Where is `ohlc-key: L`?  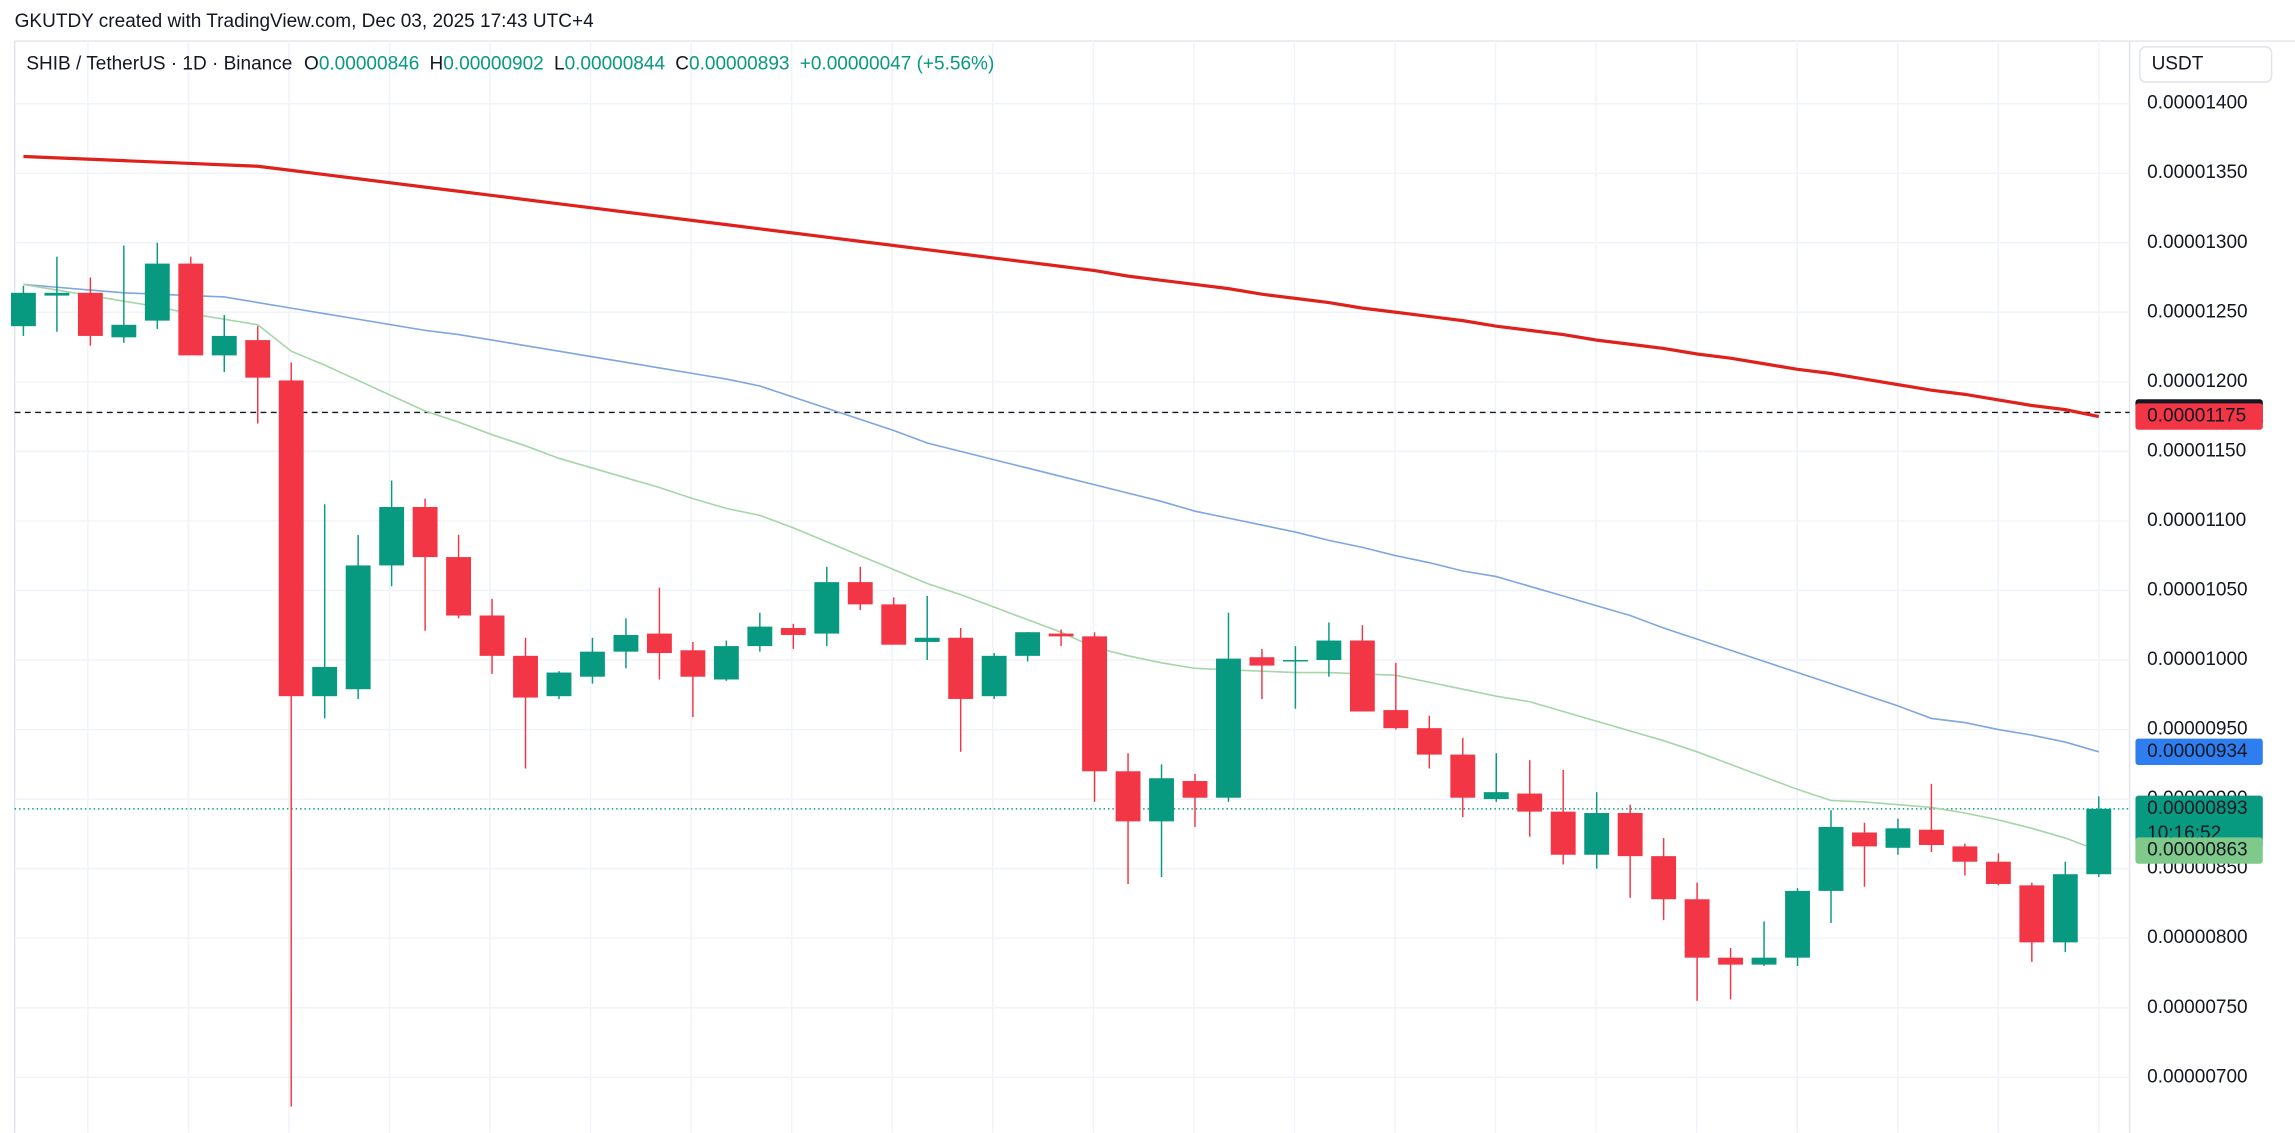
ohlc-key: L is located at coordinates (559, 64).